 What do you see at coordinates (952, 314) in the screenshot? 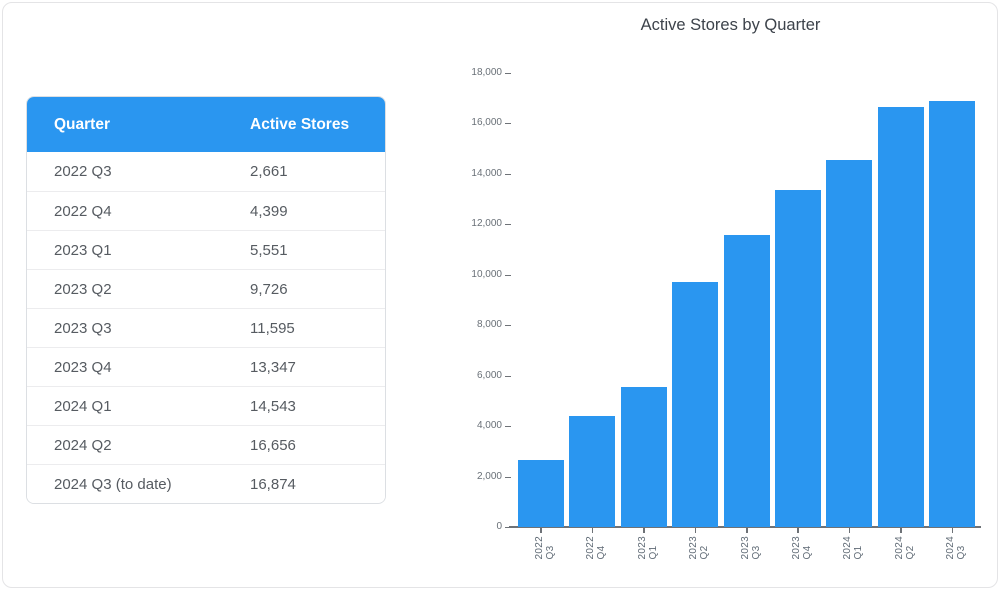
I see `bar-2024-q3` at bounding box center [952, 314].